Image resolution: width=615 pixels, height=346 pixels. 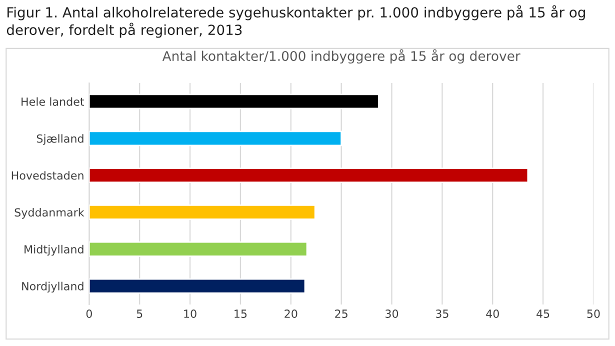 I want to click on x-tick-label: 30, so click(x=392, y=314).